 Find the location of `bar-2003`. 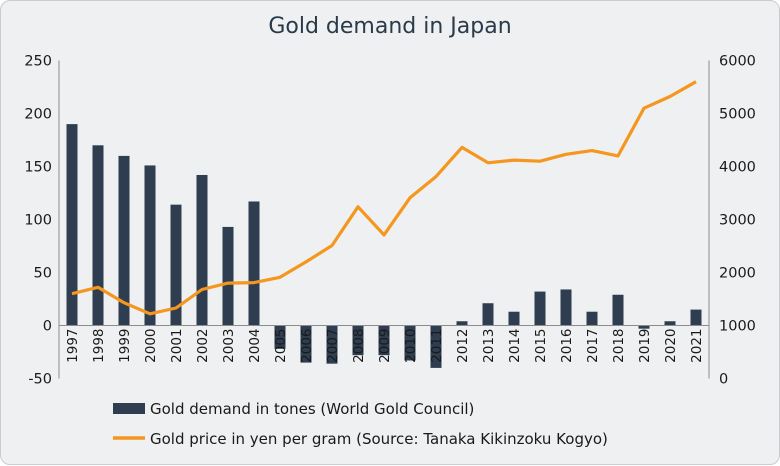

bar-2003 is located at coordinates (228, 276).